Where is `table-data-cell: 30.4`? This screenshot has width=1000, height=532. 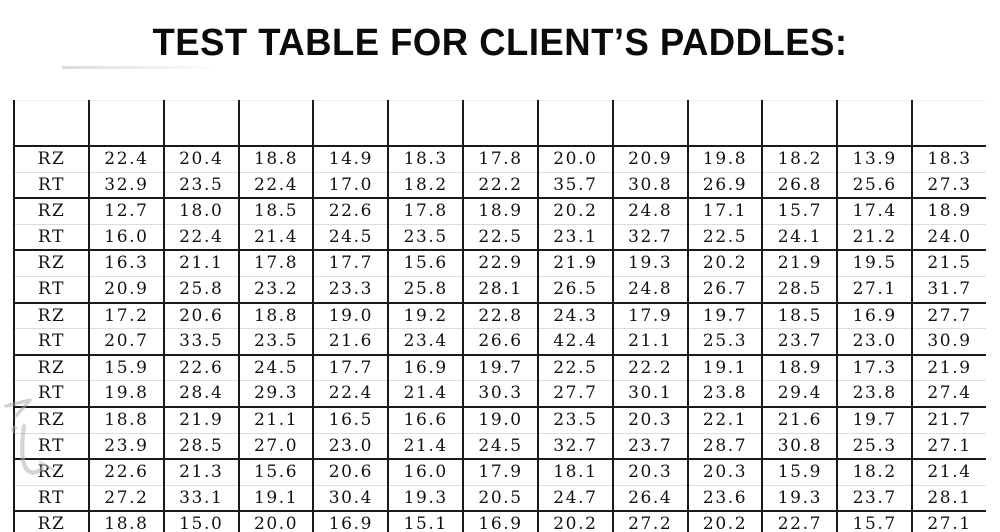 table-data-cell: 30.4 is located at coordinates (351, 498).